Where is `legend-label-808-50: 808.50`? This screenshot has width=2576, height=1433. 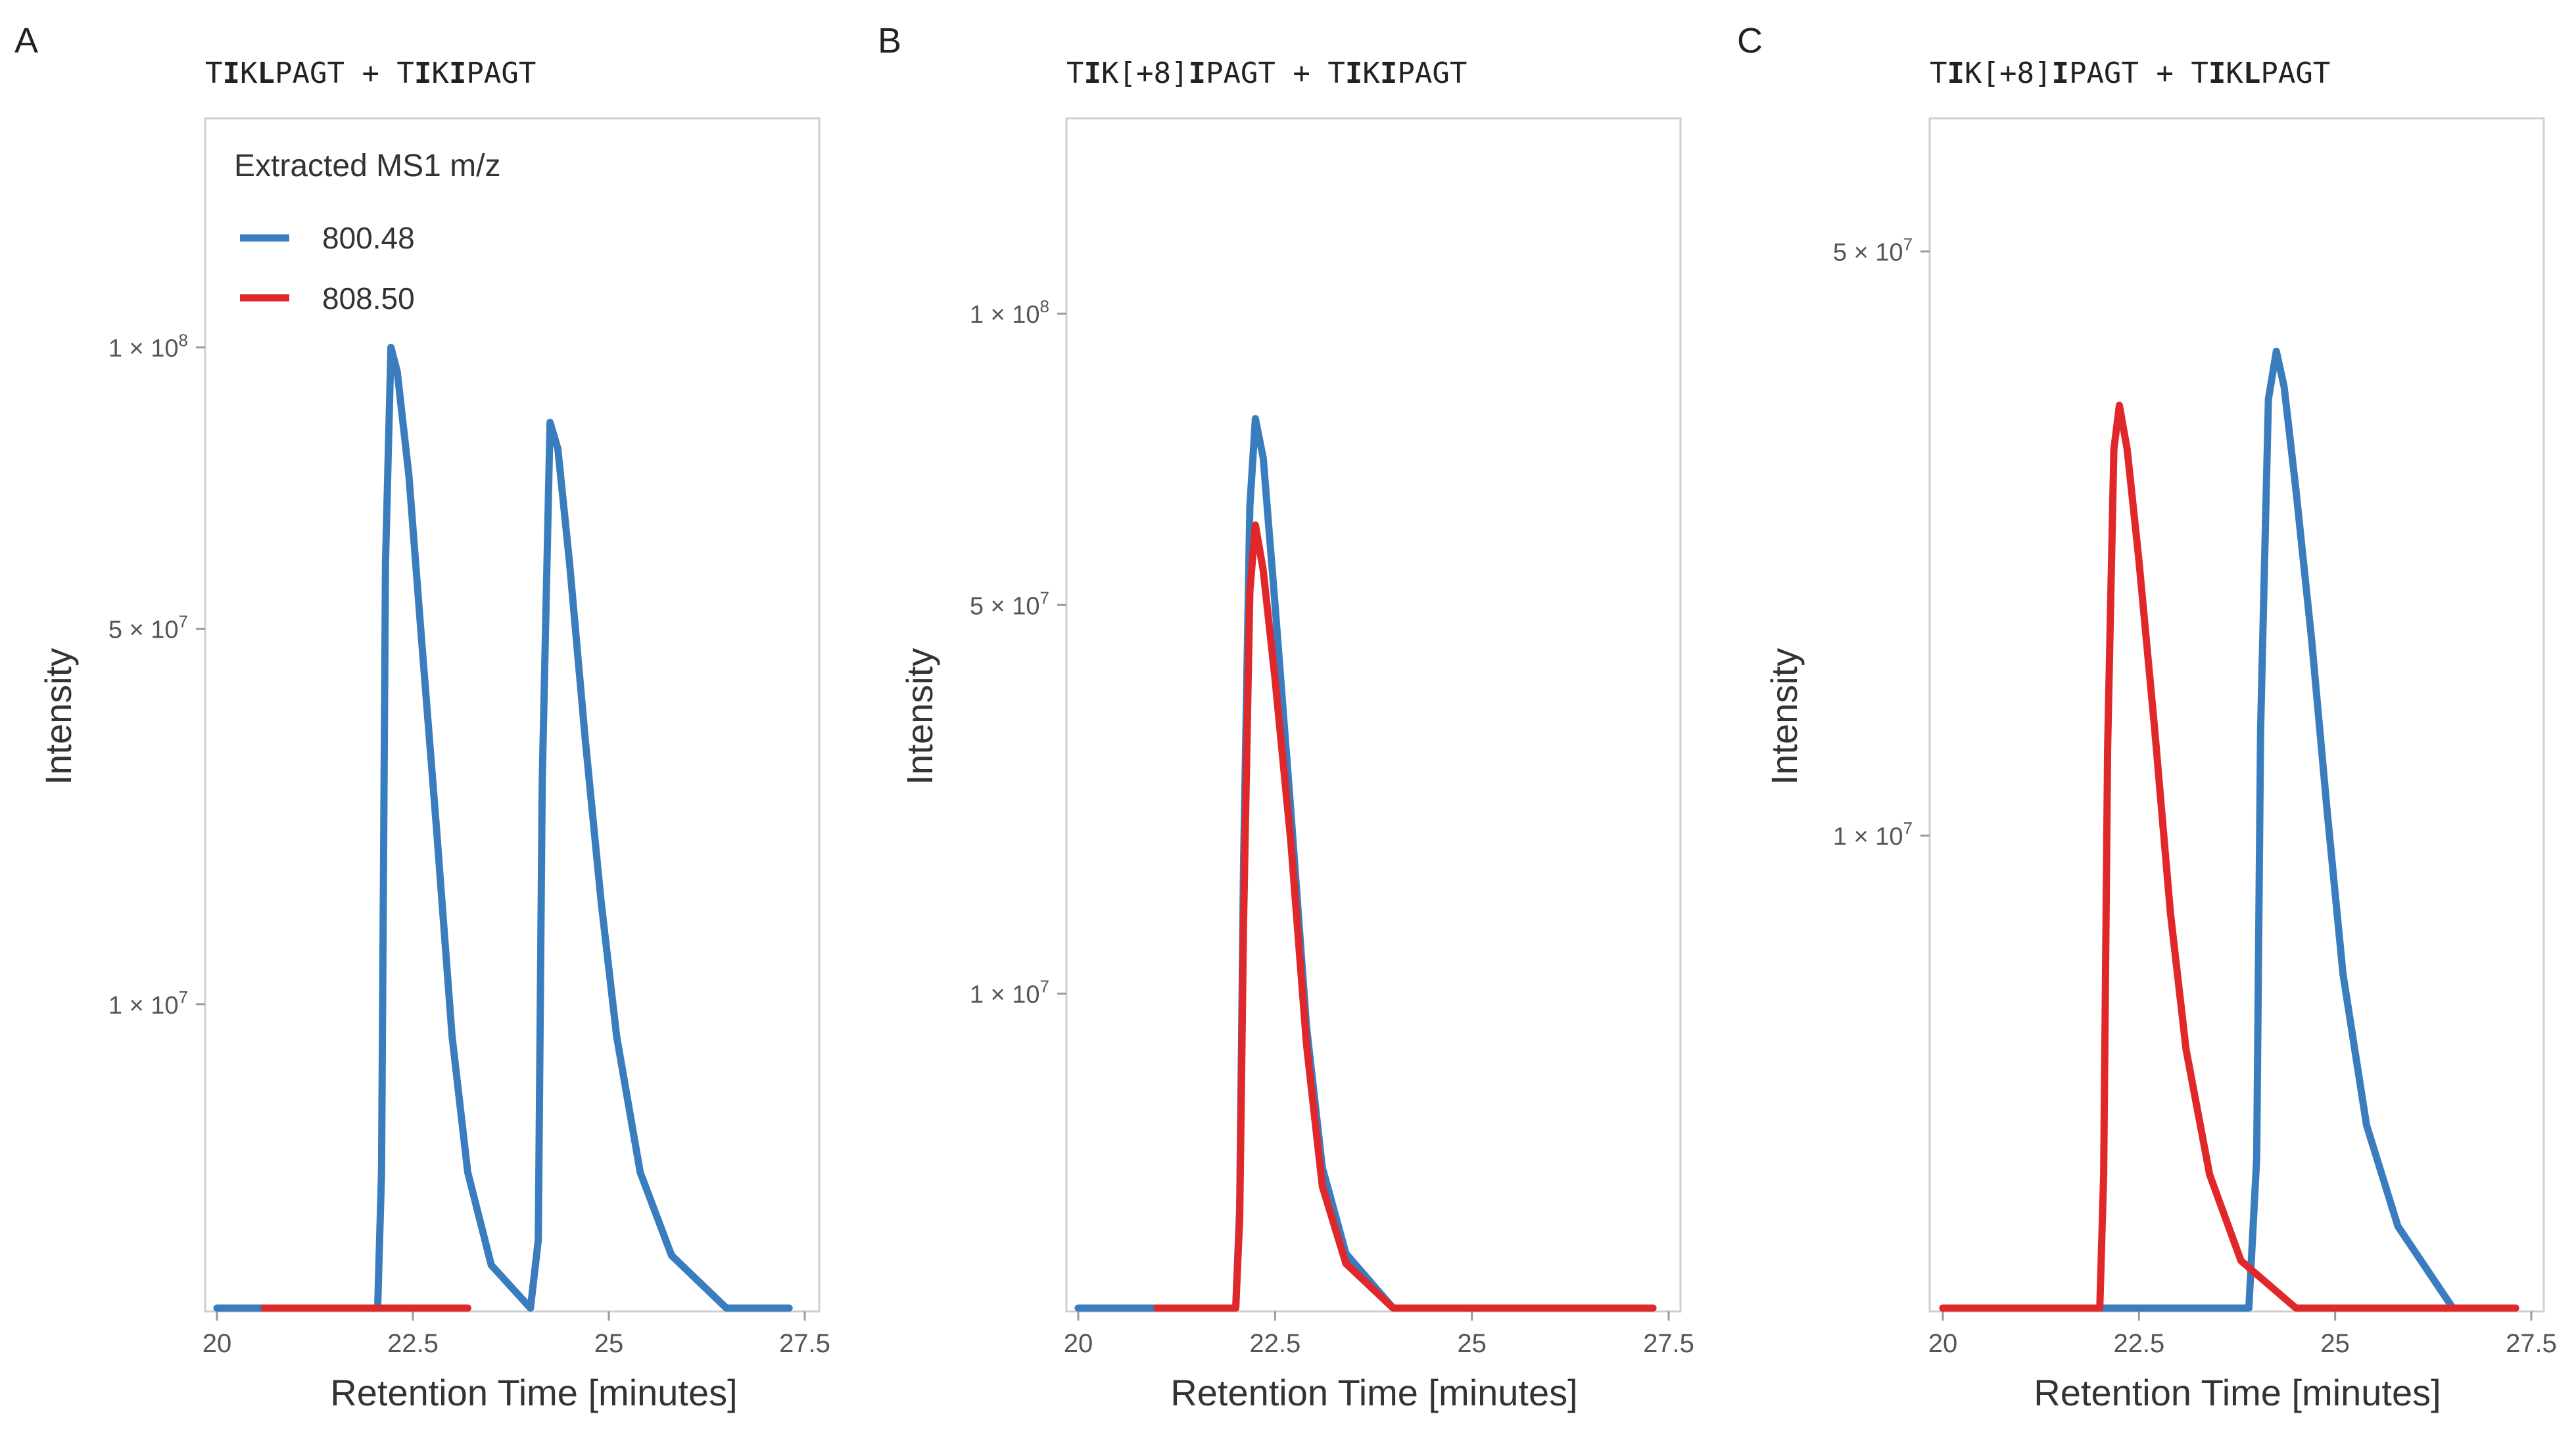 legend-label-808-50: 808.50 is located at coordinates (369, 298).